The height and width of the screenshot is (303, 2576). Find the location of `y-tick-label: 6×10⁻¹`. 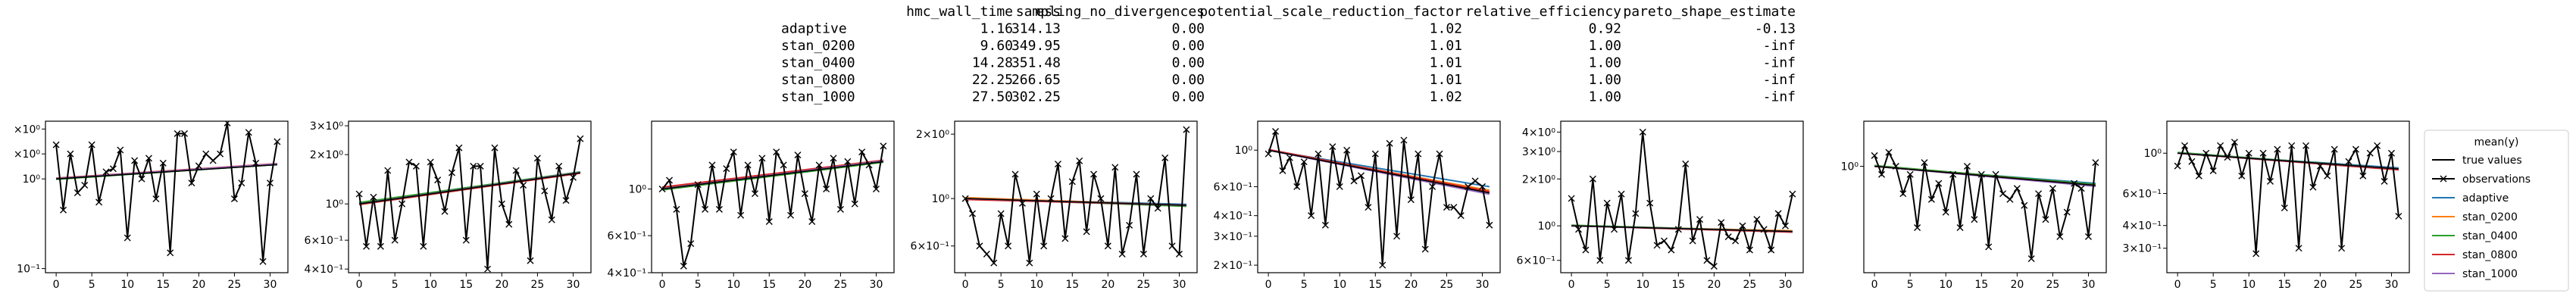

y-tick-label: 6×10⁻¹ is located at coordinates (324, 241).